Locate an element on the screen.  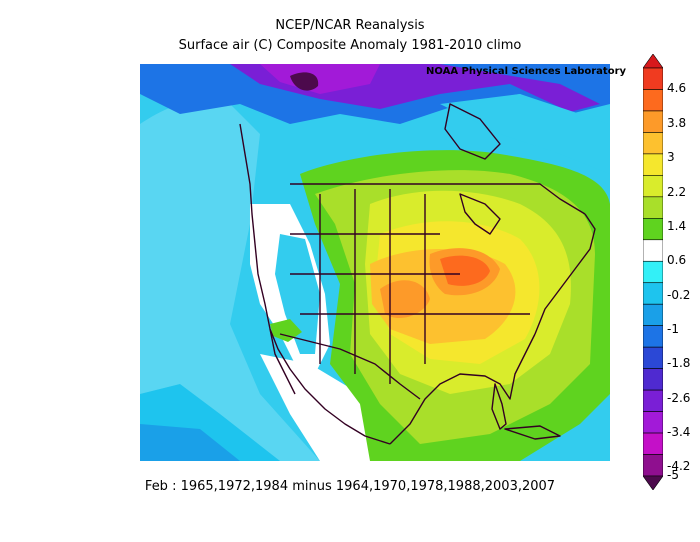
colorbar-tick-label: -5 is located at coordinates (673, 475).